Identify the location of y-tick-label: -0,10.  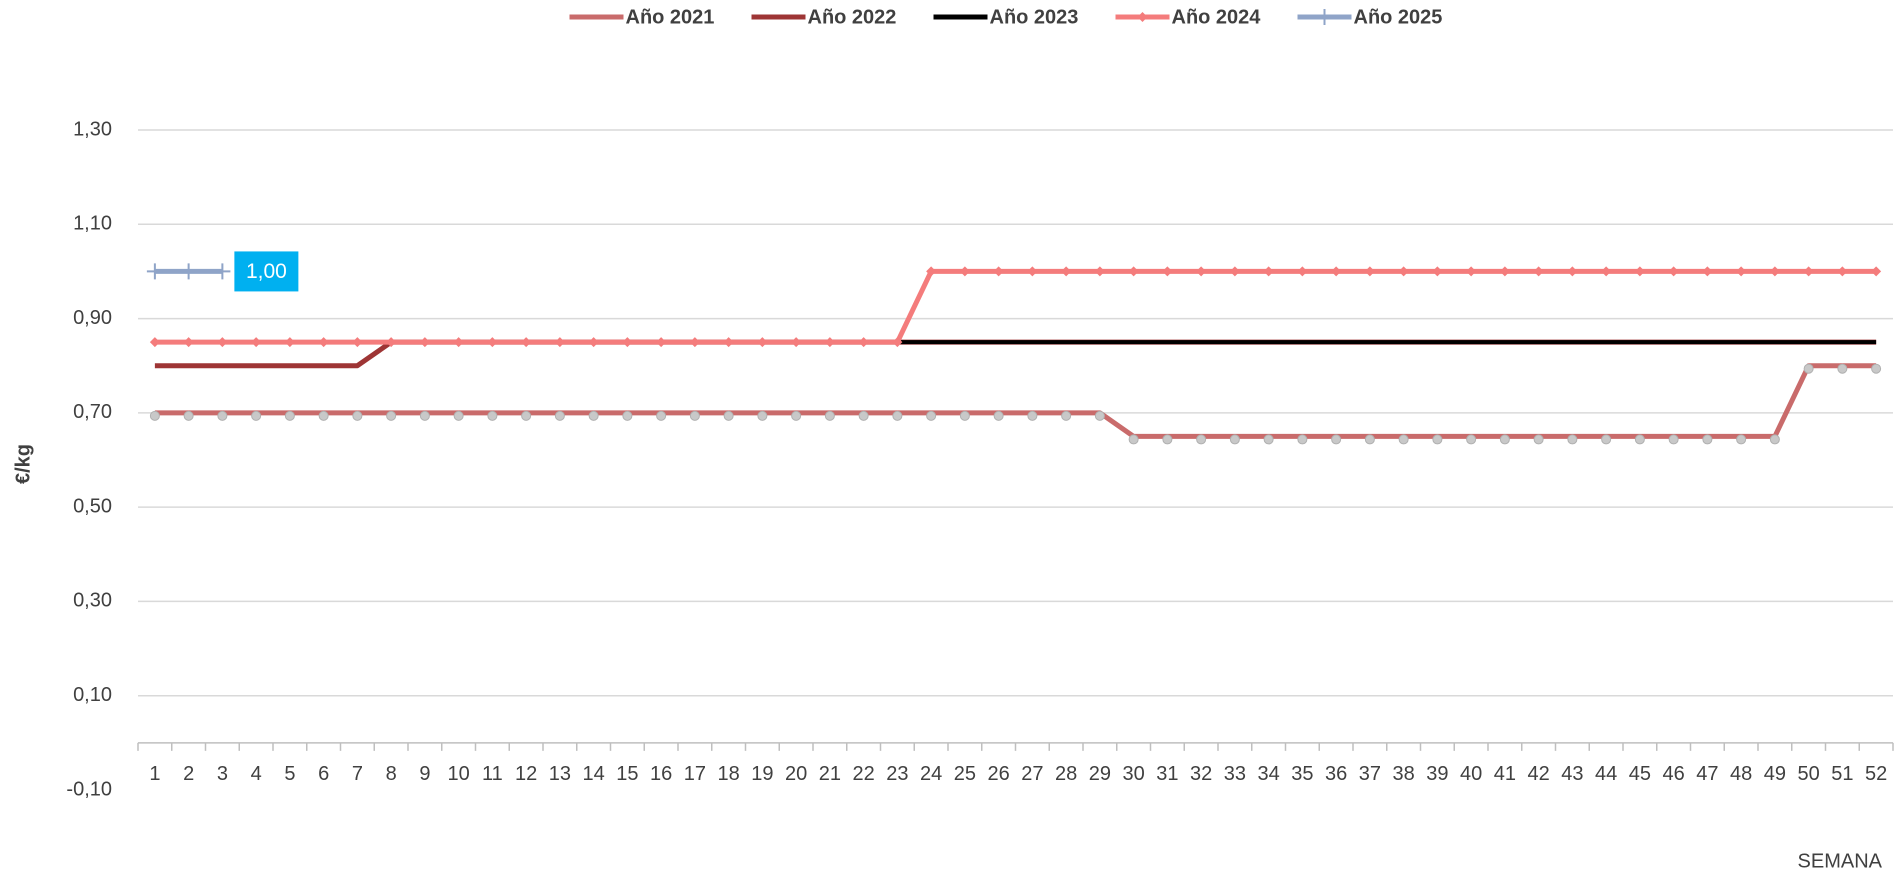
(89, 789).